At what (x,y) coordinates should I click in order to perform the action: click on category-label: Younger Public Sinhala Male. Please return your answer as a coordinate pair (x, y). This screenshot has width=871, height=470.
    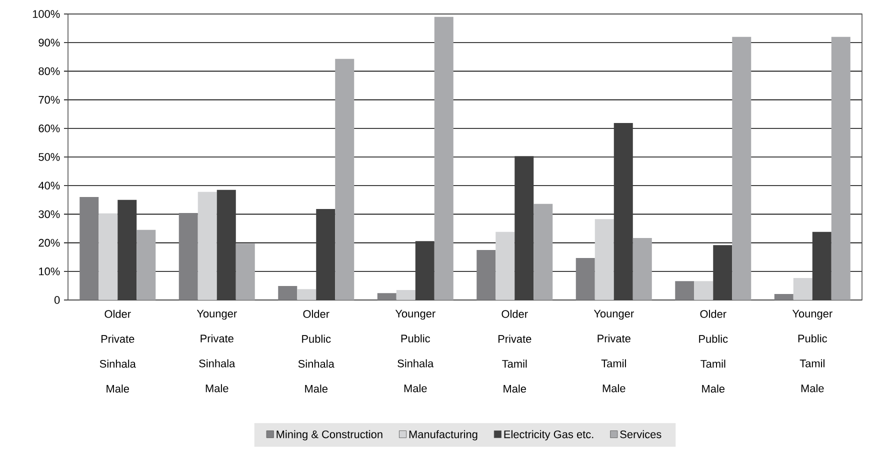
    Looking at the image, I should click on (415, 351).